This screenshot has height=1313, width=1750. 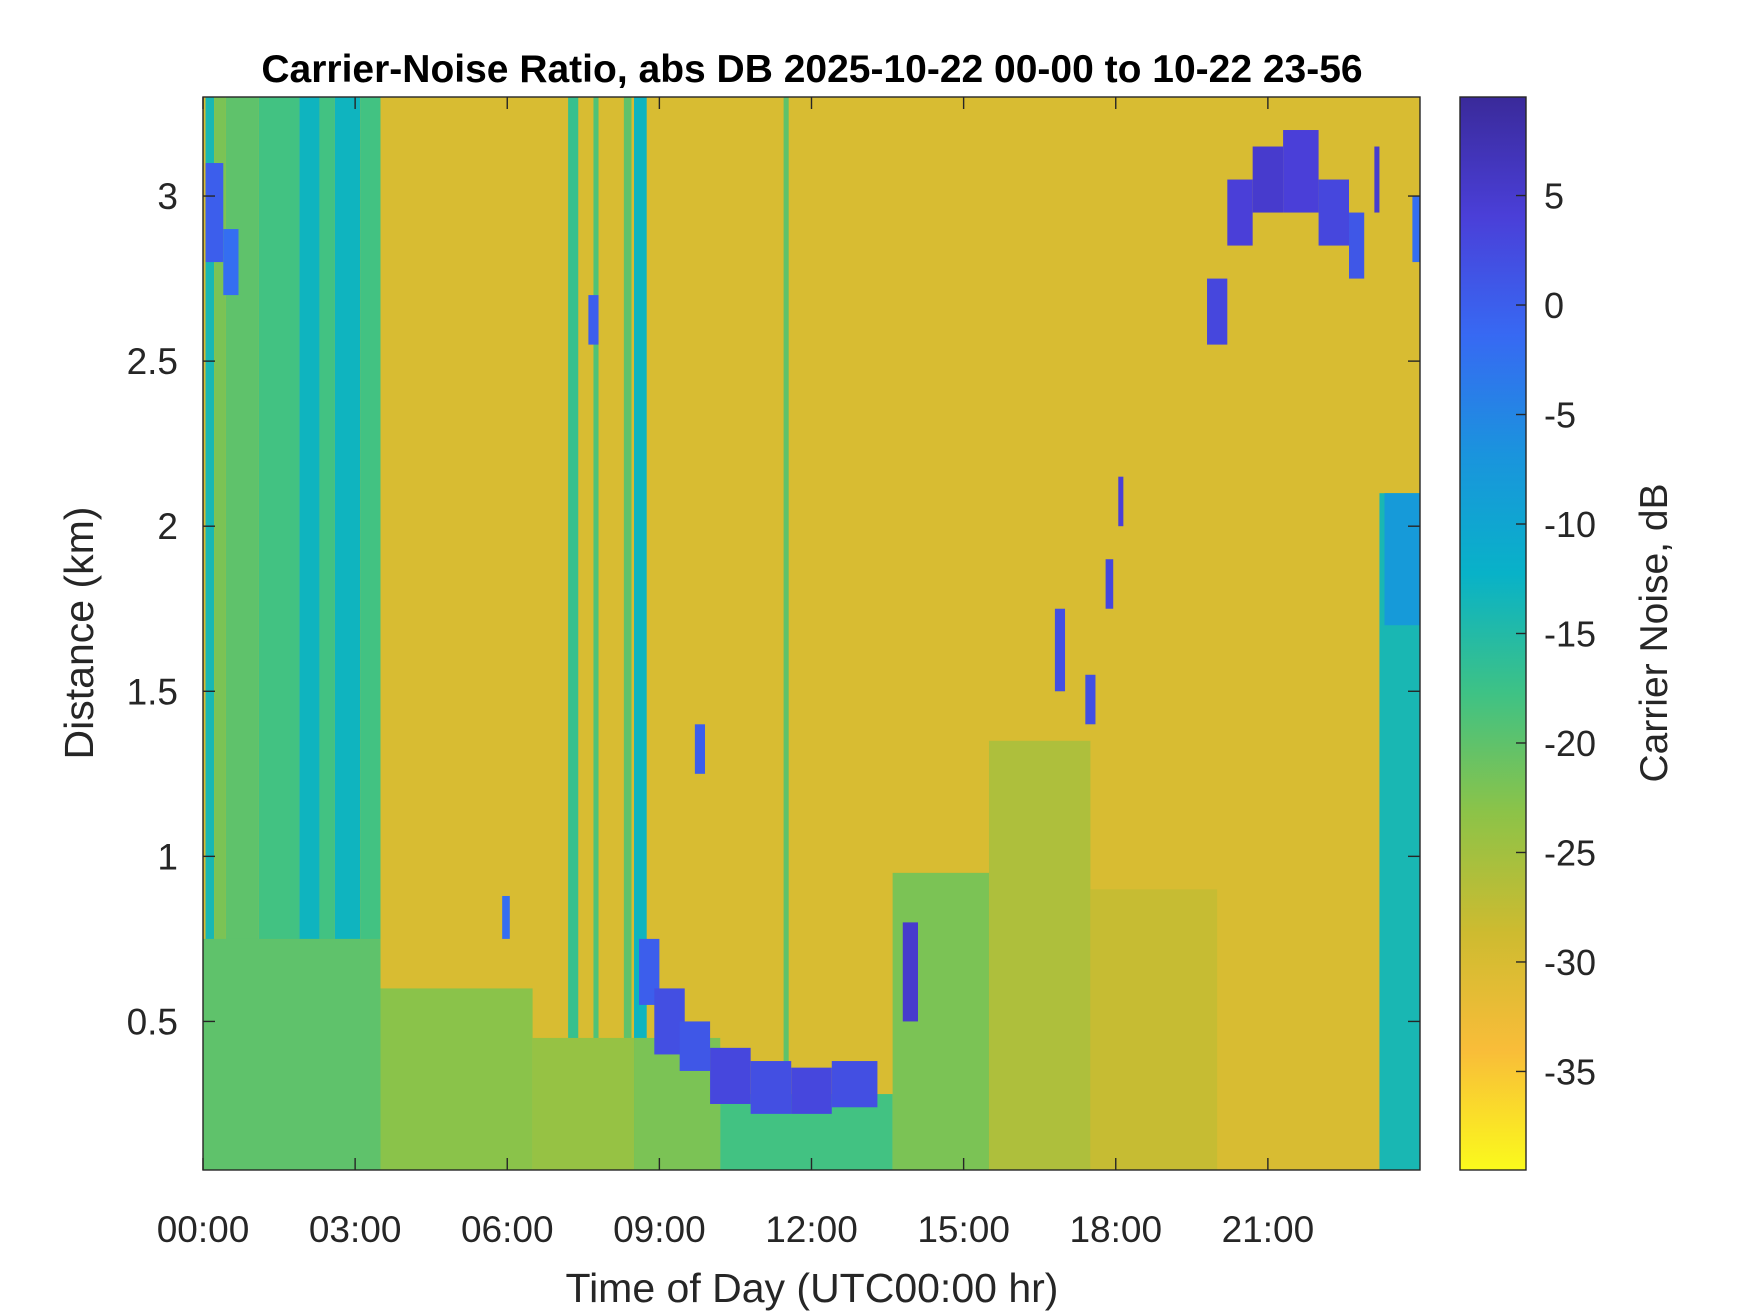 What do you see at coordinates (1654, 632) in the screenshot?
I see `colorbar-label: Carrier Noise, dB` at bounding box center [1654, 632].